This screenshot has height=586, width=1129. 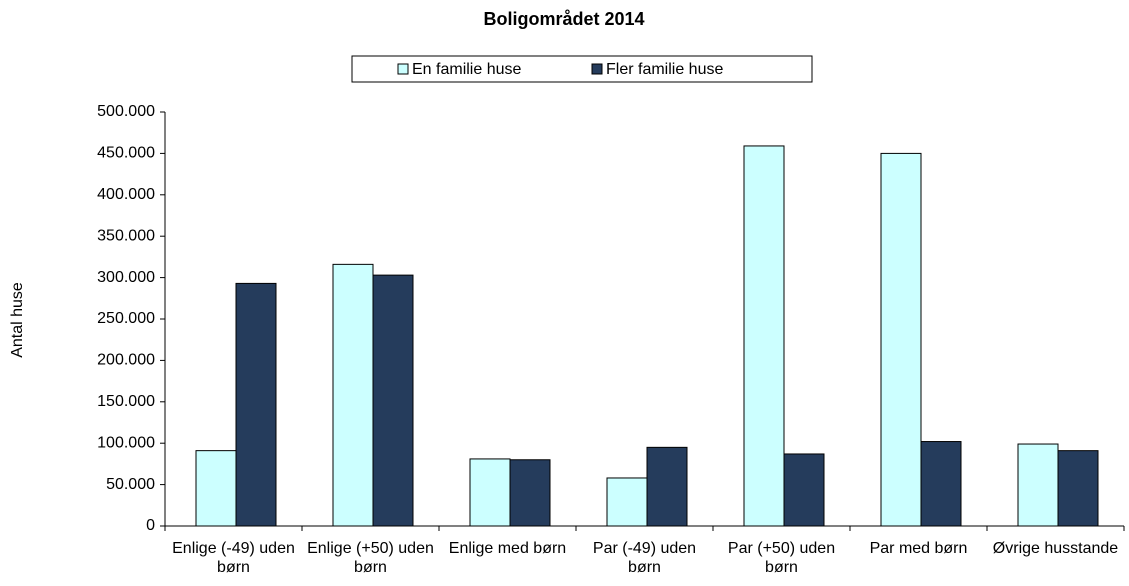 I want to click on y-tick-label: 450.000, so click(x=126, y=153).